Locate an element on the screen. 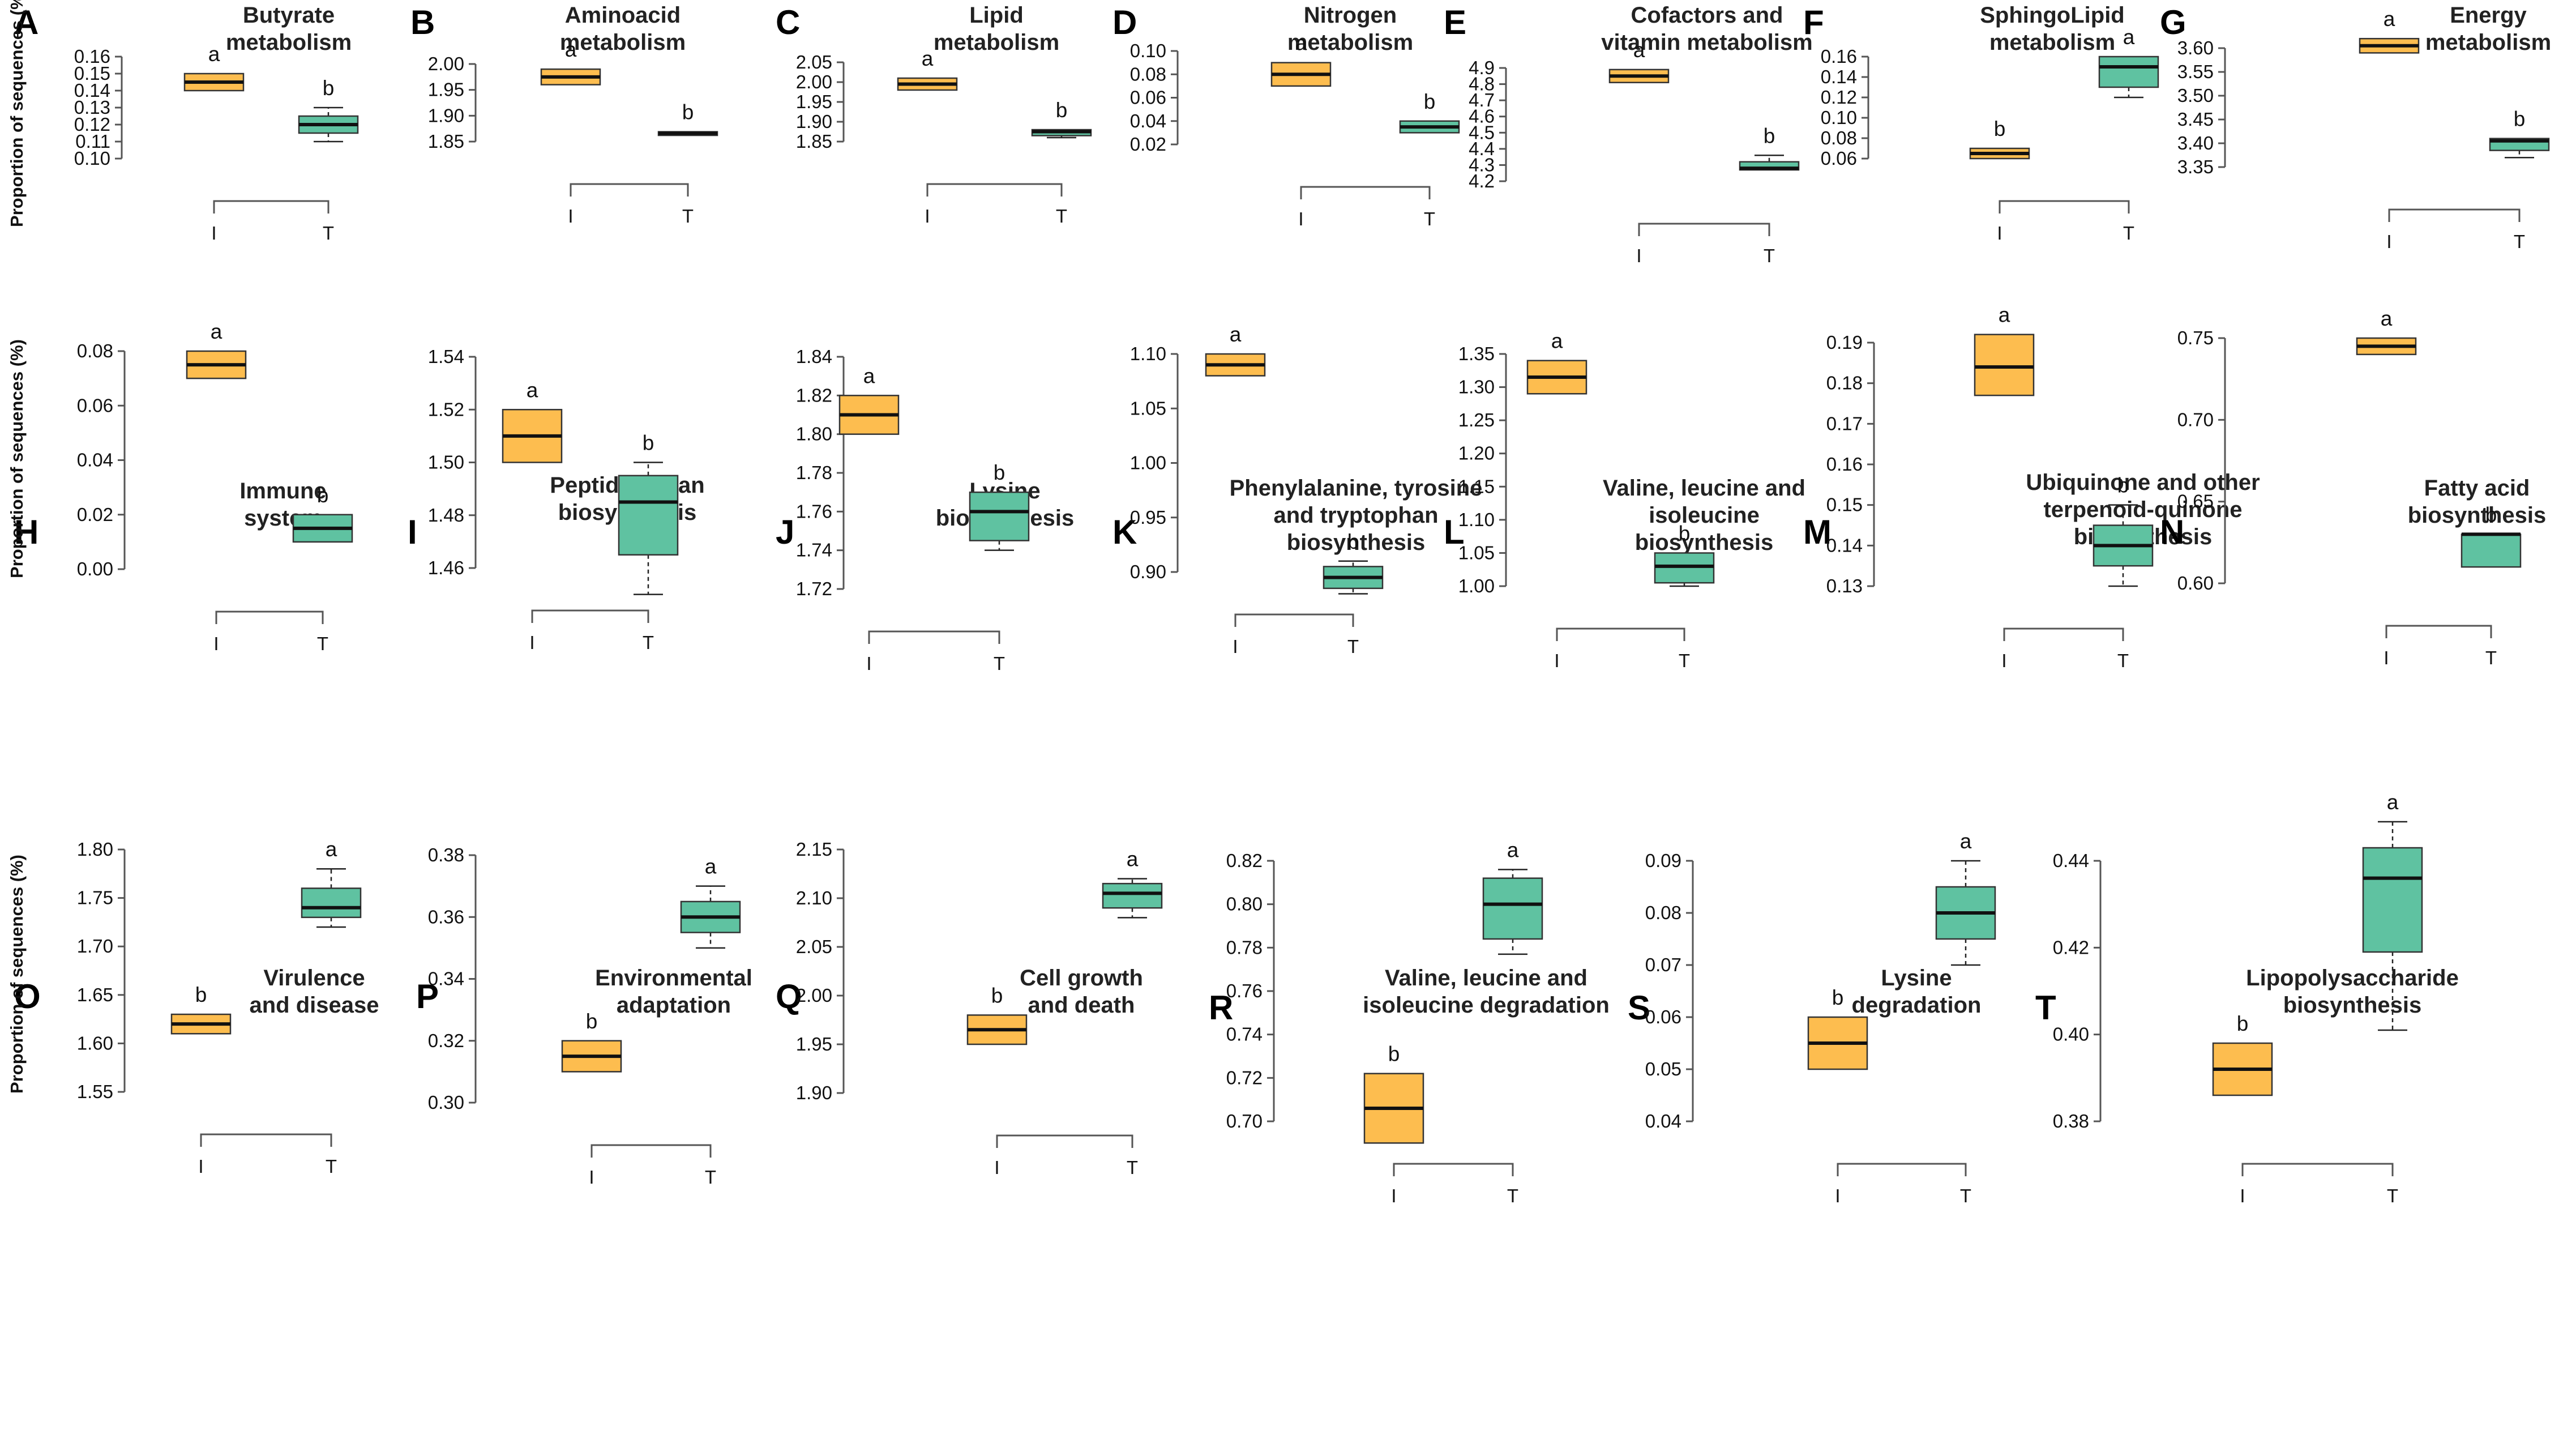 The width and height of the screenshot is (2576, 1443). y-tick-label: 2.00 is located at coordinates (814, 81).